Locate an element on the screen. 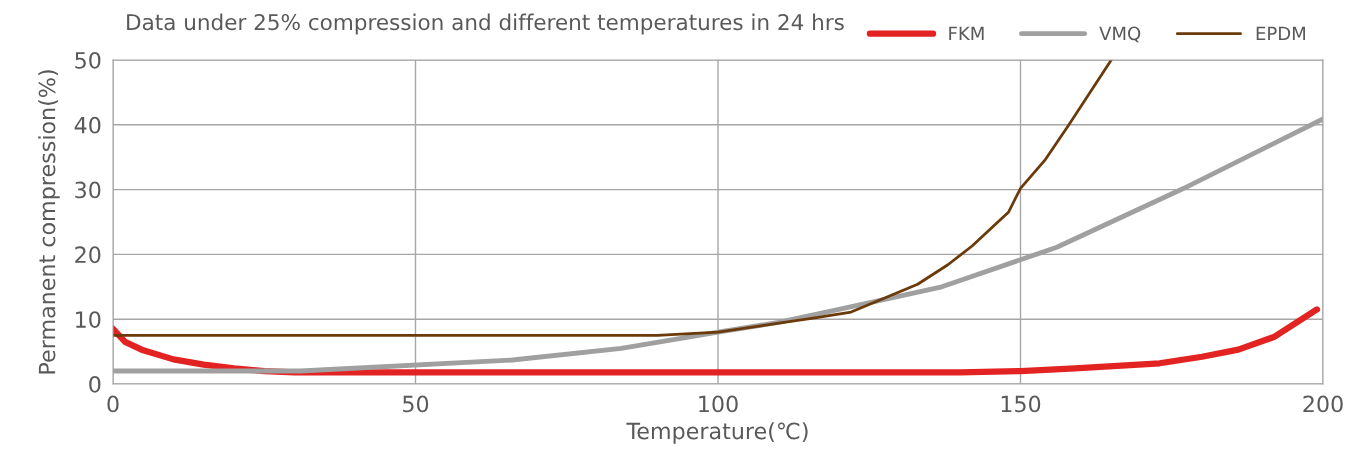  legend-label: FKM is located at coordinates (966, 33).